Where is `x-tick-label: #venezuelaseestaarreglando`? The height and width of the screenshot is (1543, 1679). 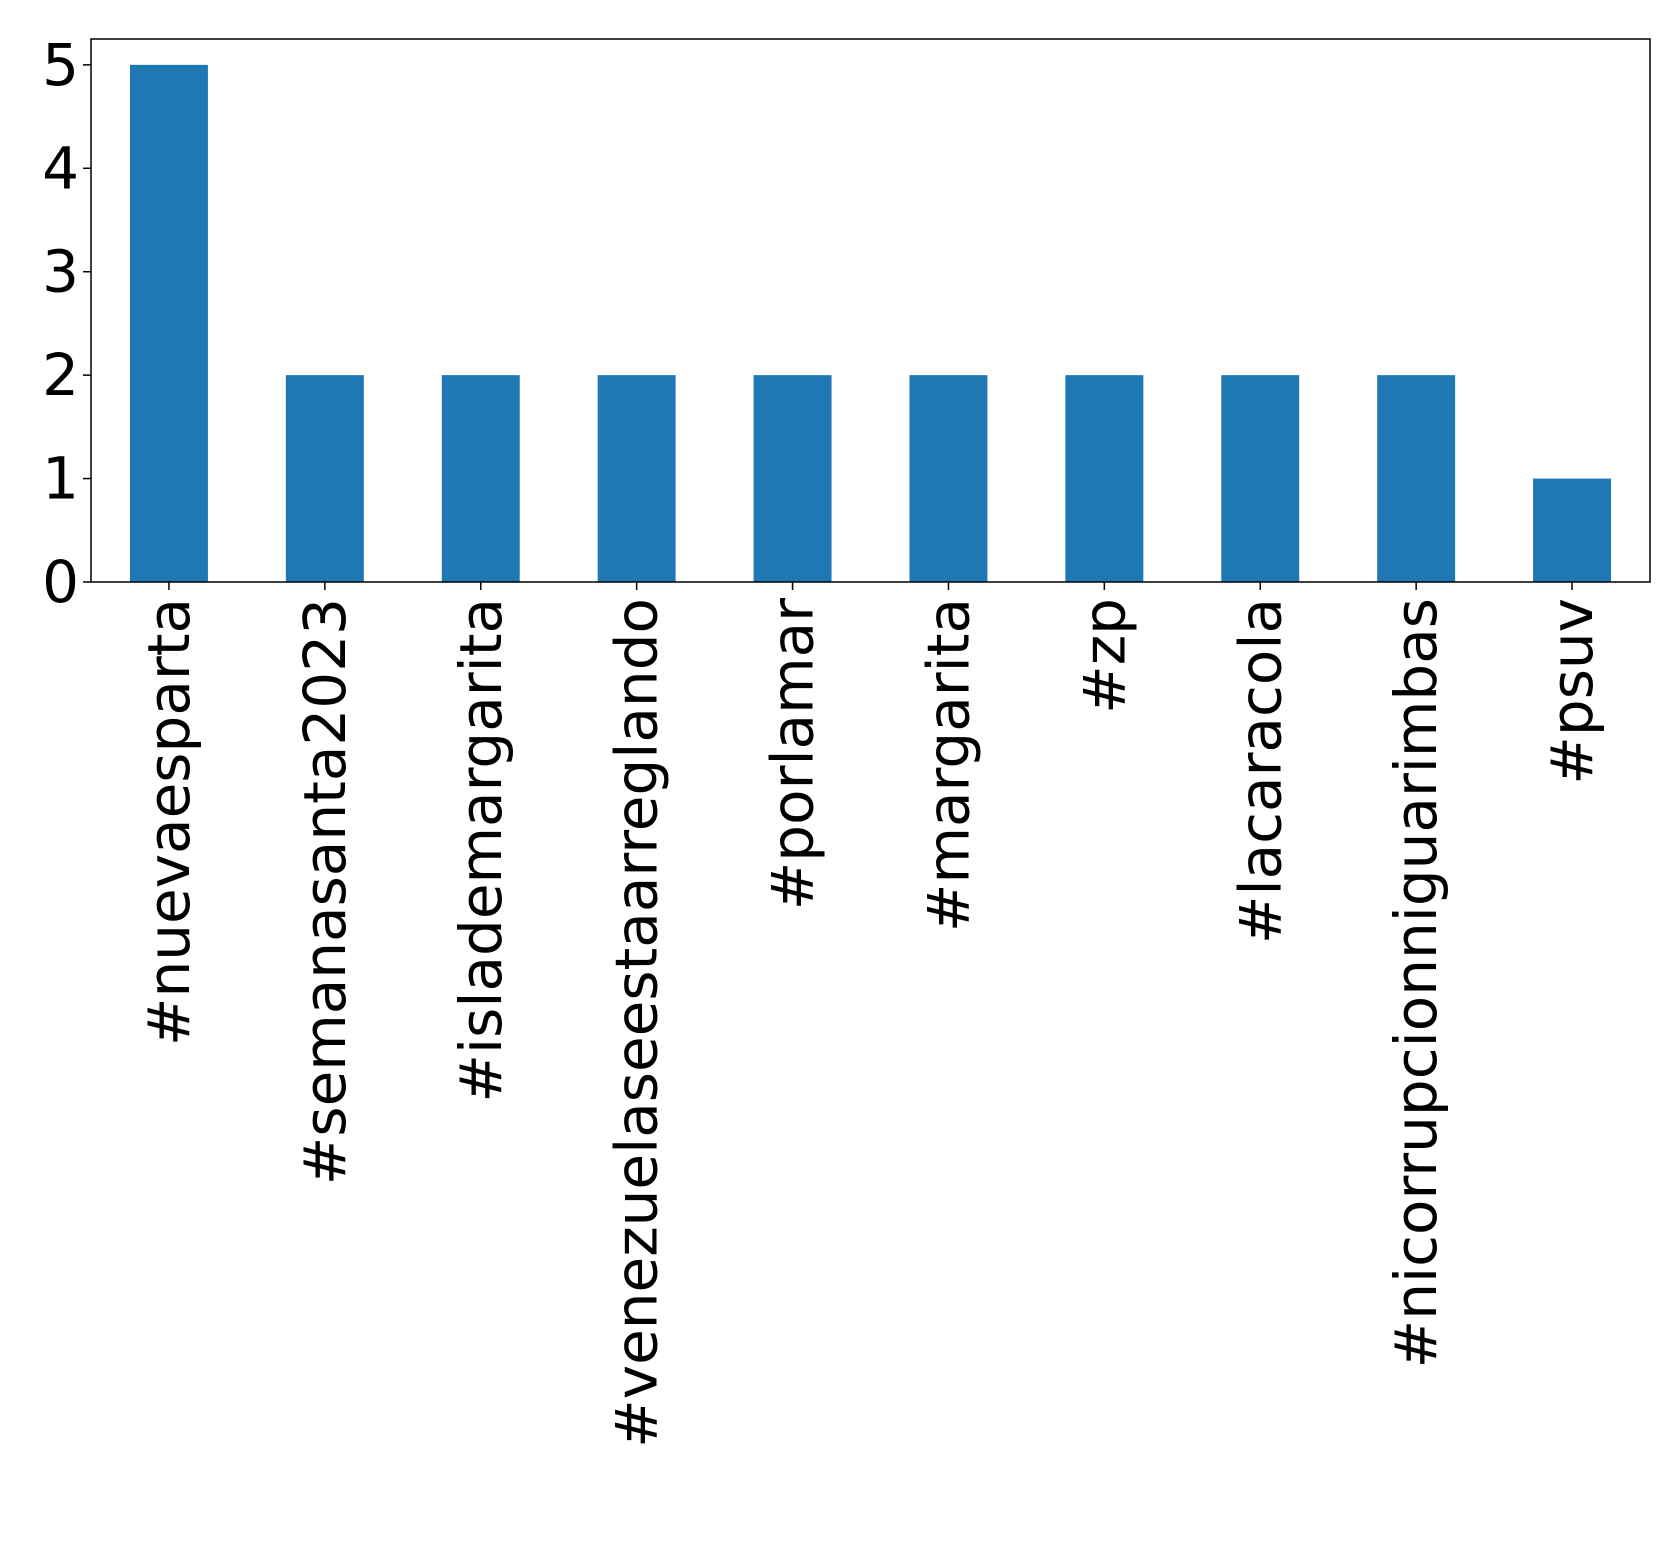 x-tick-label: #venezuelaseestaarreglando is located at coordinates (637, 1023).